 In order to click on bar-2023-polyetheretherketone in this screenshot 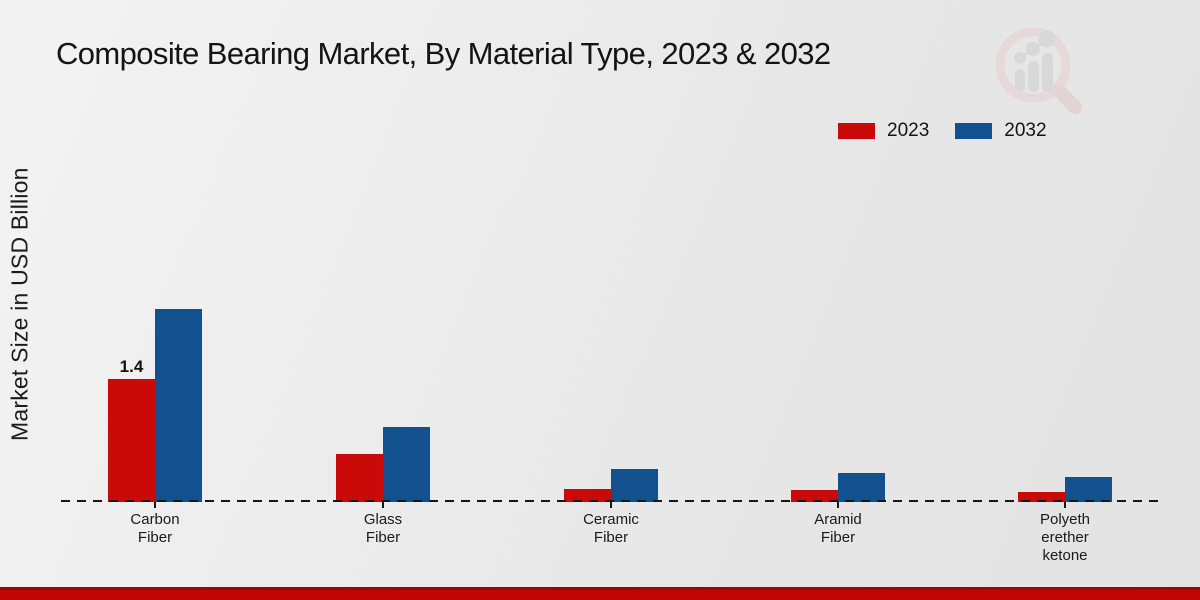, I will do `click(1041, 497)`.